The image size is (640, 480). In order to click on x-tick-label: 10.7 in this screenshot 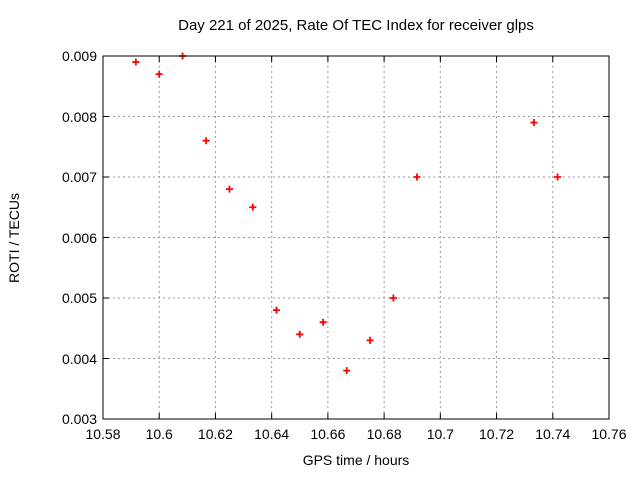, I will do `click(440, 434)`.